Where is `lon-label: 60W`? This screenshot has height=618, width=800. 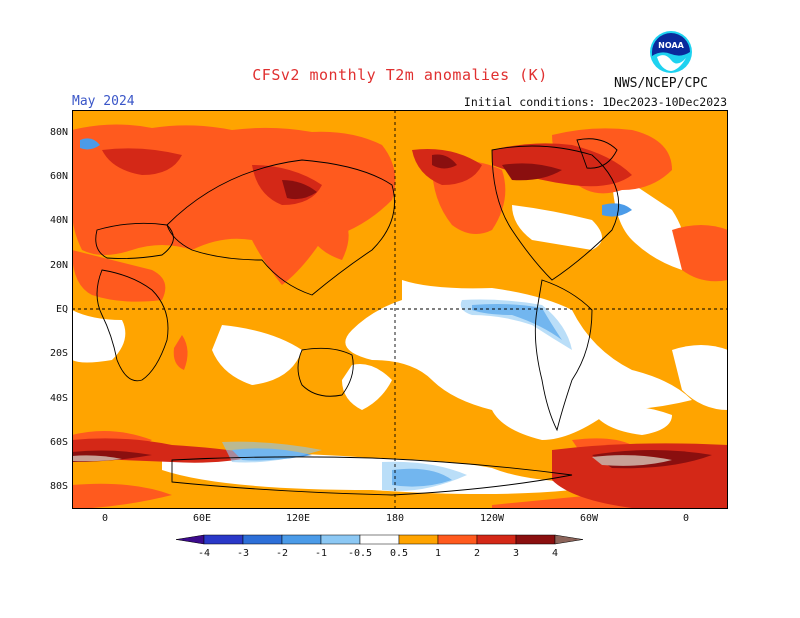 lon-label: 60W is located at coordinates (589, 518).